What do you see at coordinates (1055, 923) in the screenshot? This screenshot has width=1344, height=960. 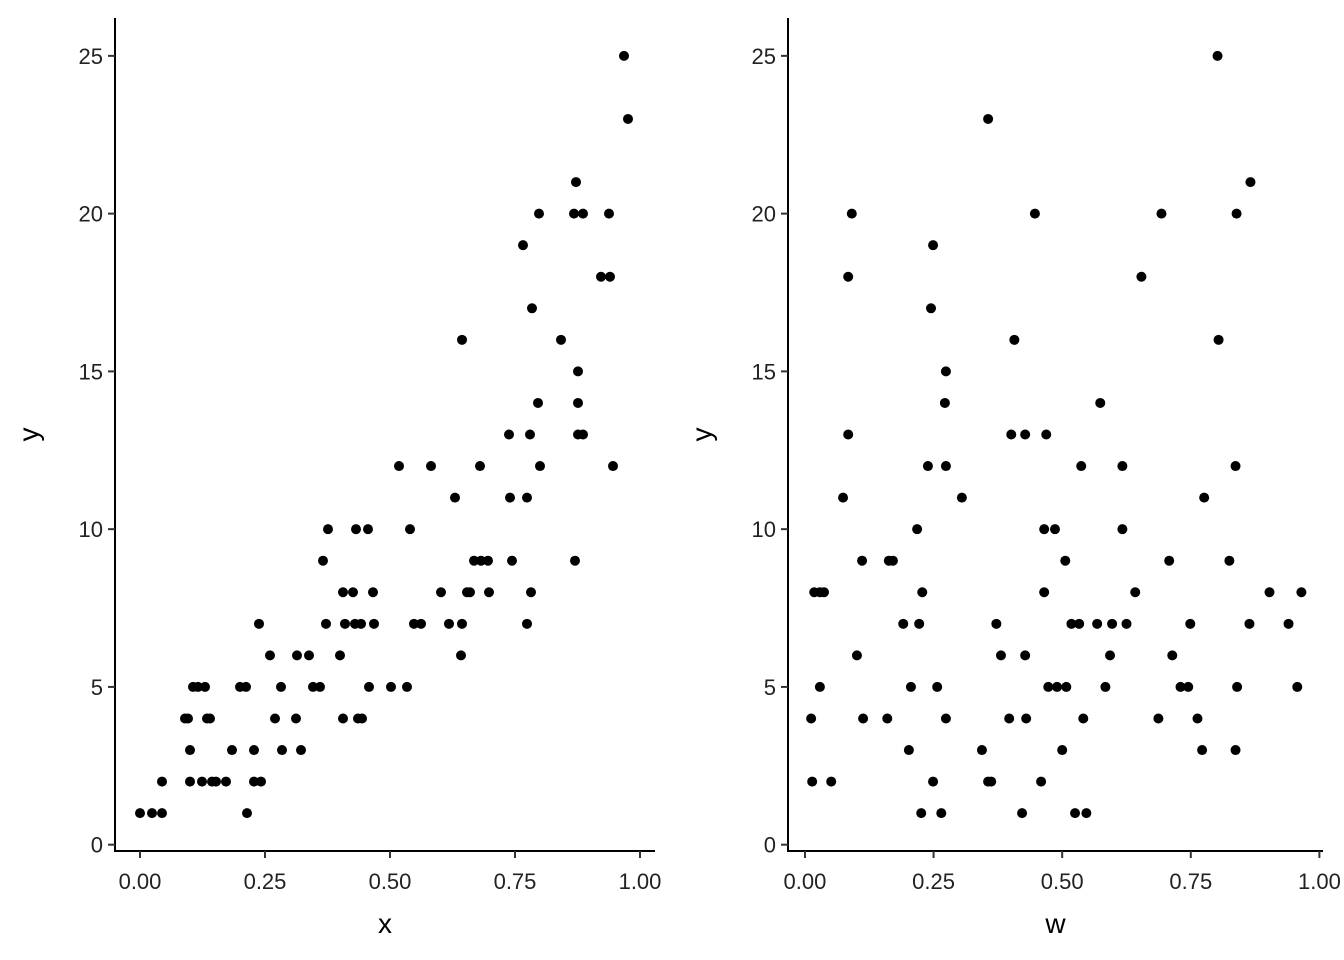 I see `x-axis-title: w` at bounding box center [1055, 923].